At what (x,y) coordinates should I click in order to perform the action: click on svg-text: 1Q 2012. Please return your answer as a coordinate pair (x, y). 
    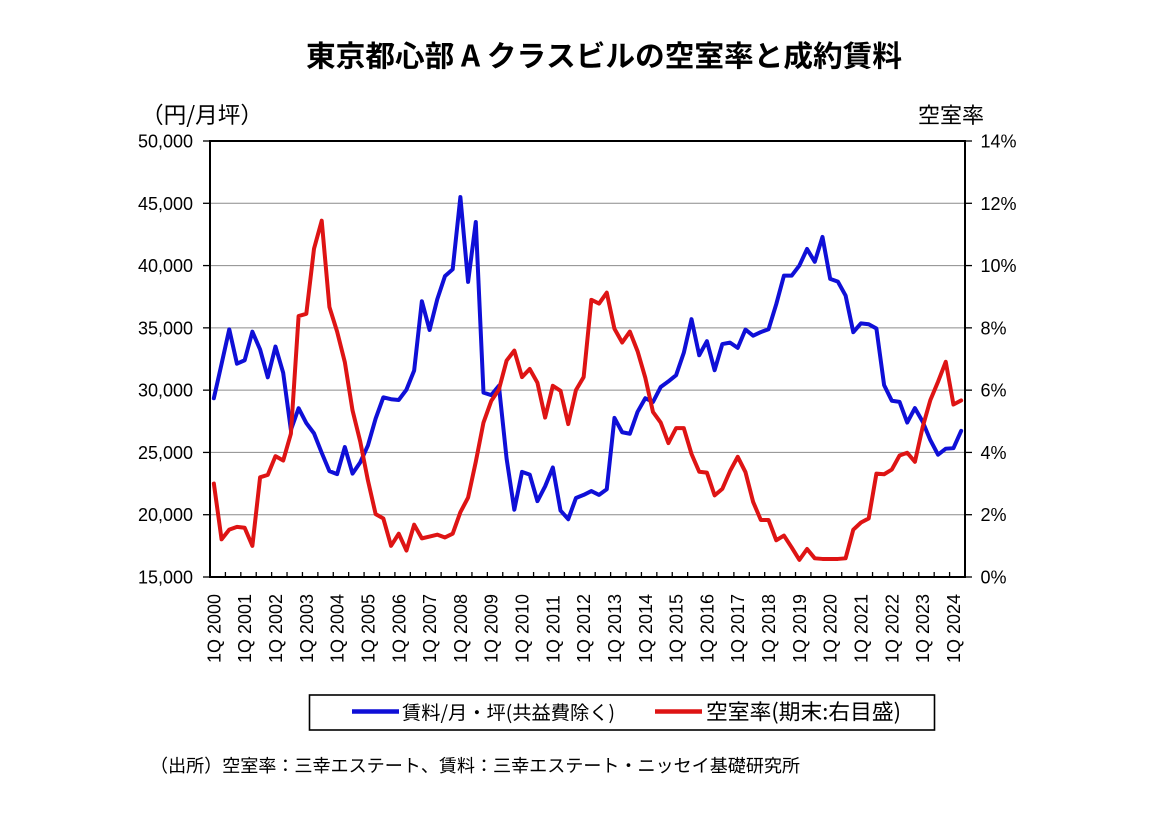
    Looking at the image, I should click on (584, 628).